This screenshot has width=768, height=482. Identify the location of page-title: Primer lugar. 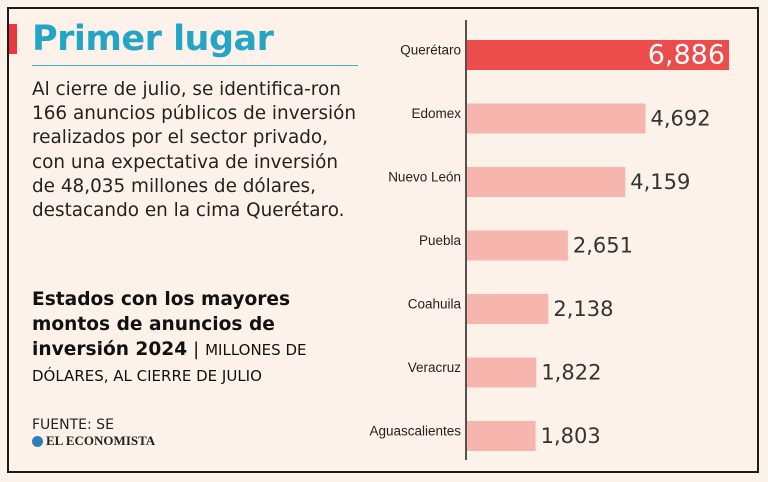
(153, 39).